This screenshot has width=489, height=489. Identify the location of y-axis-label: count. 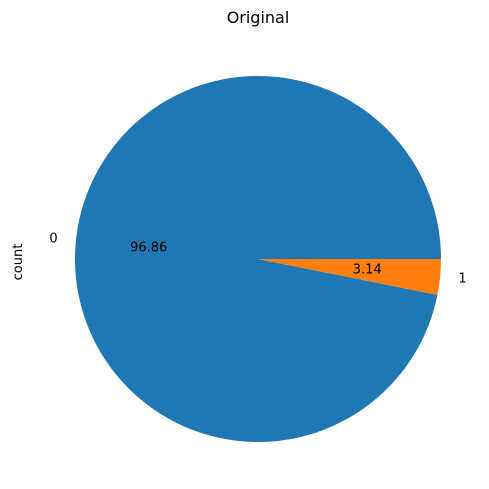
(18, 262).